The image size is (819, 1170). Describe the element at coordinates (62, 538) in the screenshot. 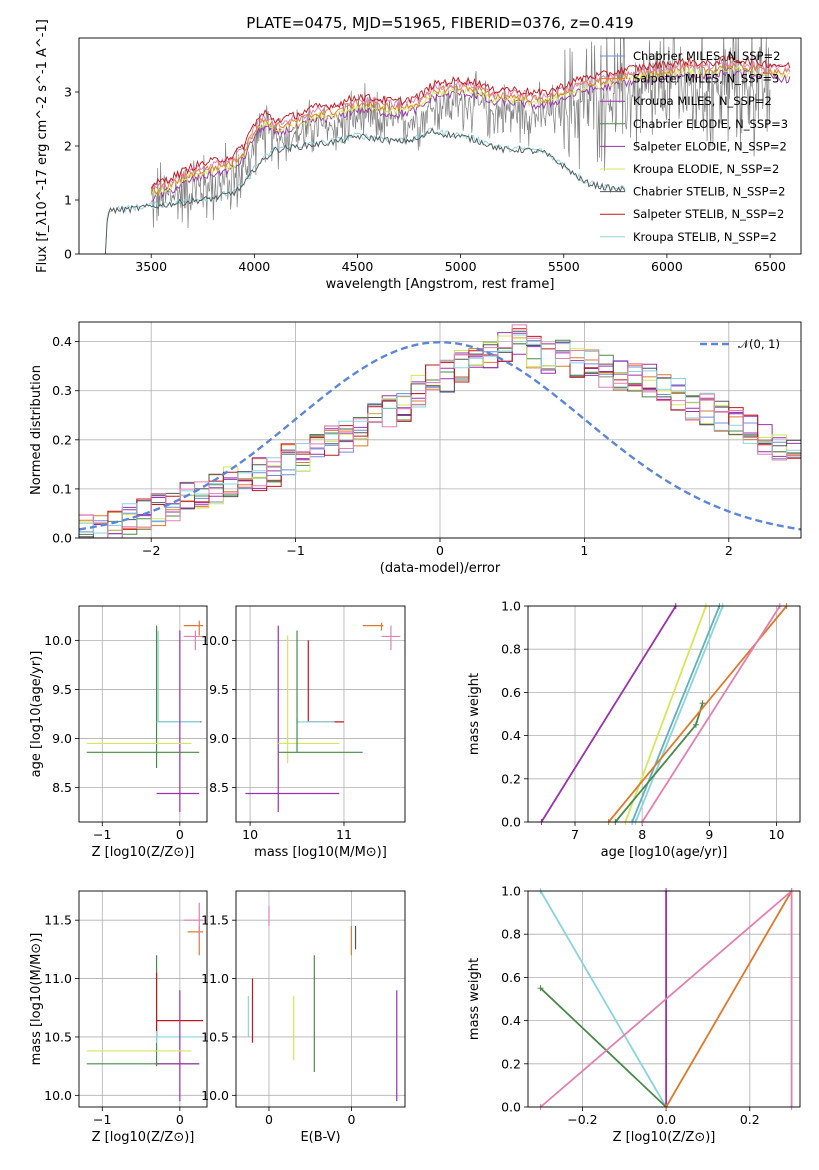

I see `ytick-label-residuals-0: 0.0` at that location.